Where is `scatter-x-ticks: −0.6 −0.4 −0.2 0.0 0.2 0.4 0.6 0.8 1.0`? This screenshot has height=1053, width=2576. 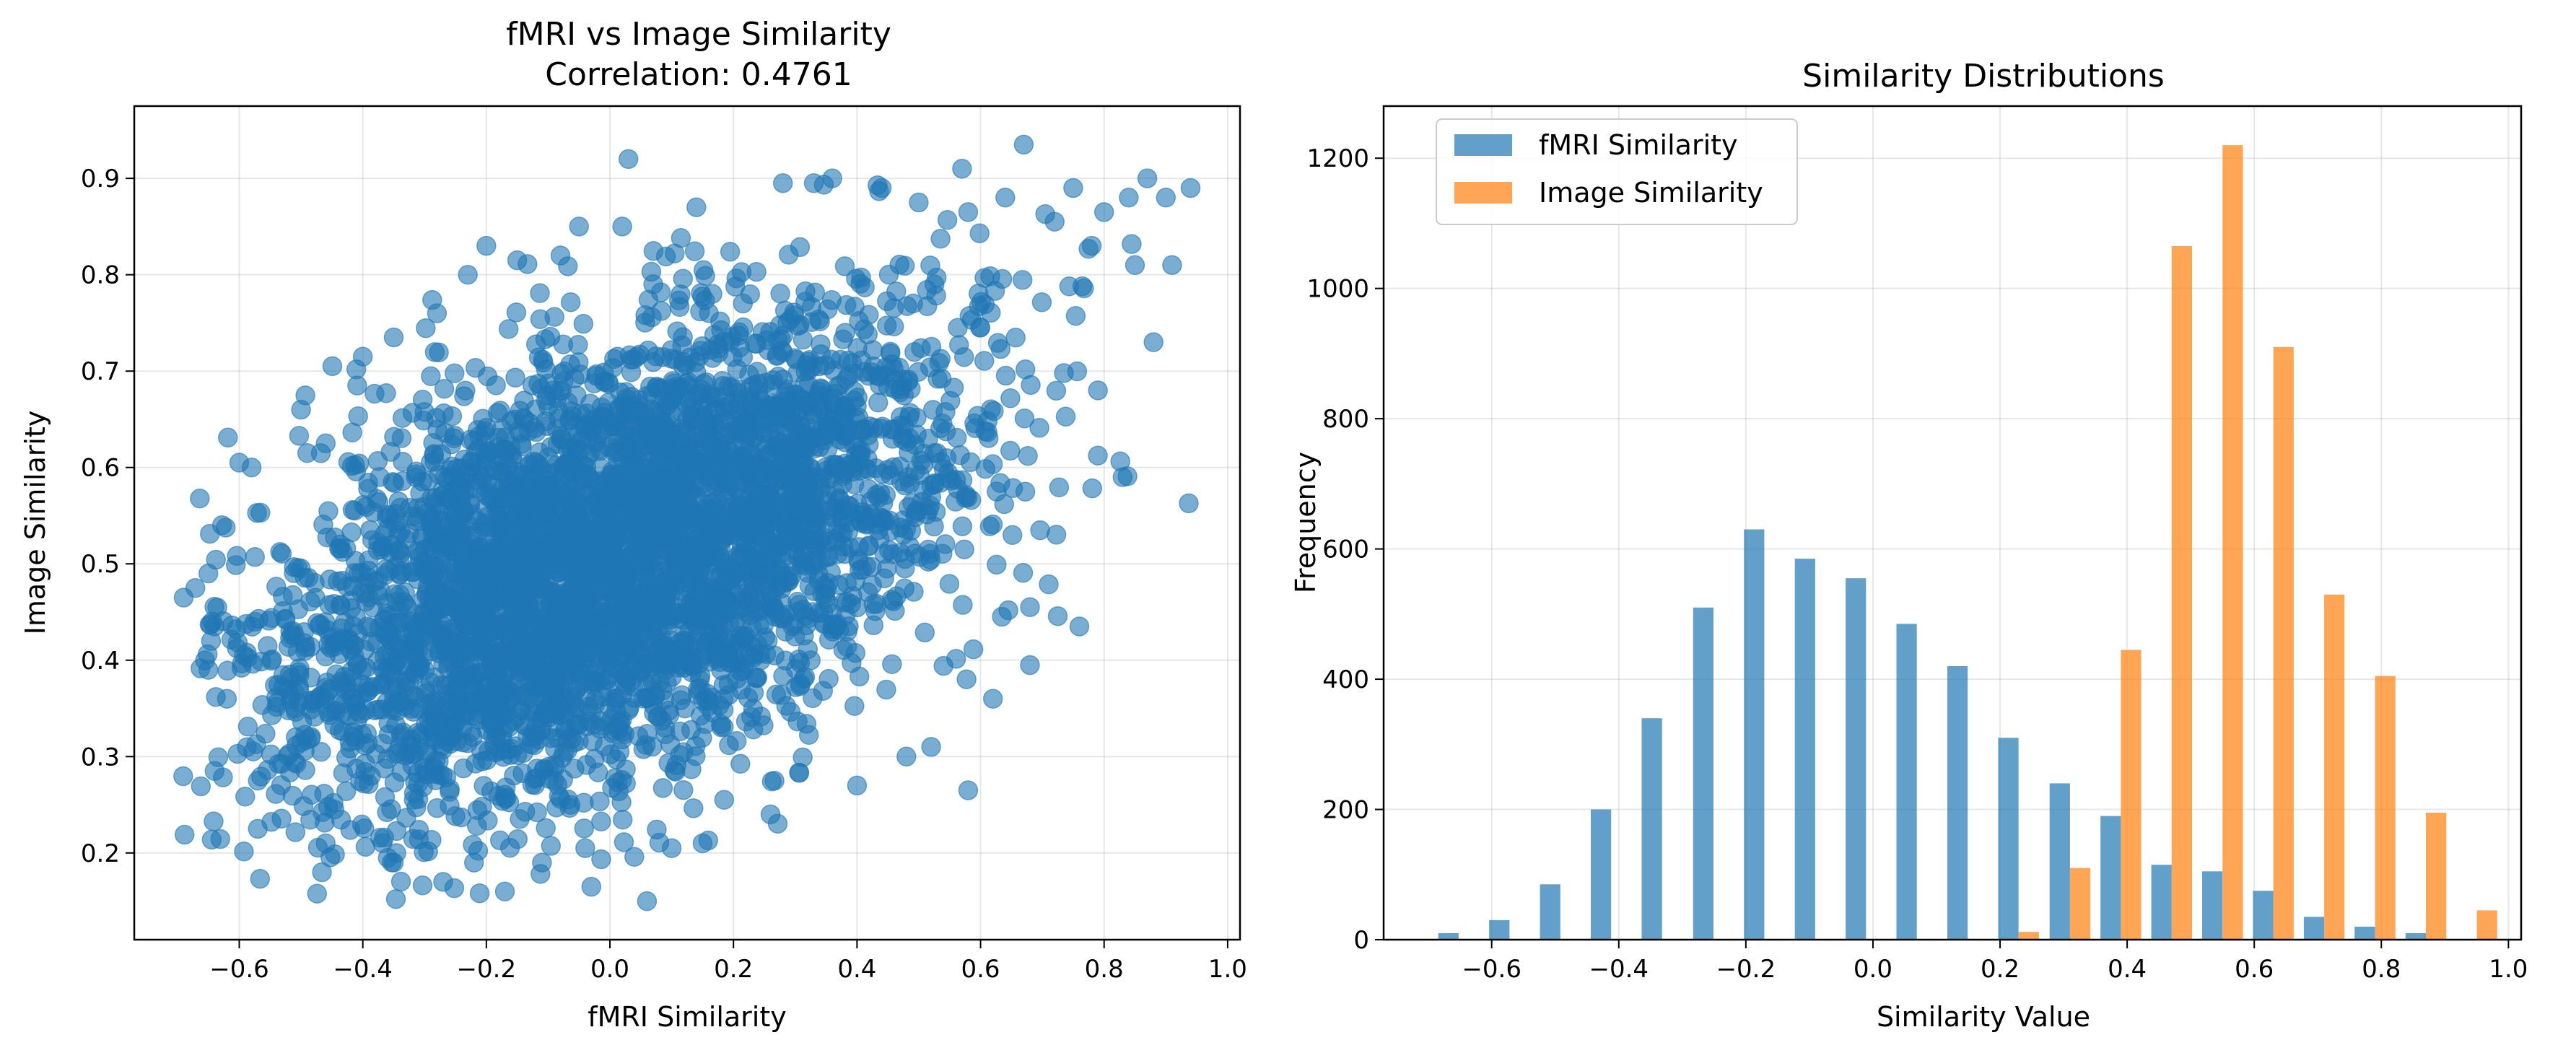 scatter-x-ticks: −0.6 −0.4 −0.2 0.0 0.2 0.4 0.6 0.8 1.0 is located at coordinates (728, 962).